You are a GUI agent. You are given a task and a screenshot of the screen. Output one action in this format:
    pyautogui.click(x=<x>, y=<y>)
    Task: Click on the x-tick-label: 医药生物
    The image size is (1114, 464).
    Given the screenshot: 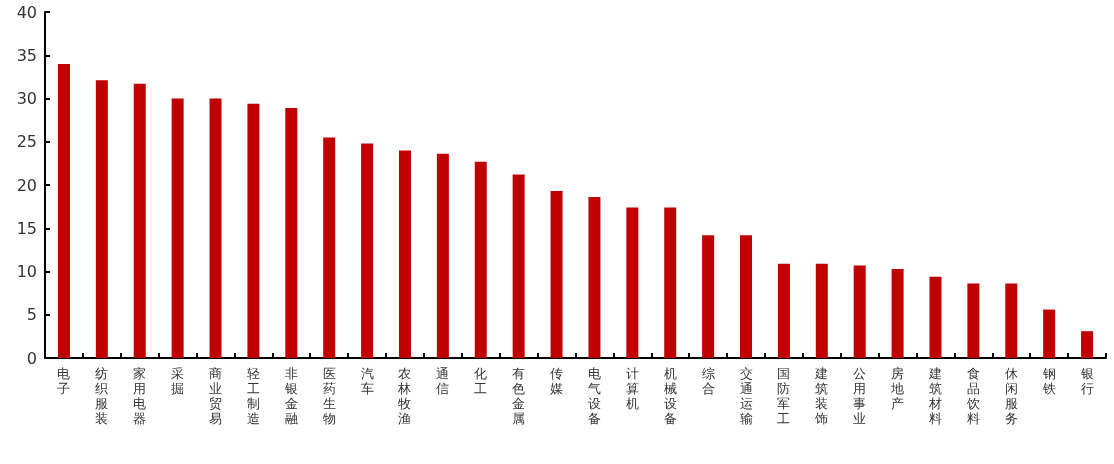 What is the action you would take?
    pyautogui.click(x=329, y=396)
    